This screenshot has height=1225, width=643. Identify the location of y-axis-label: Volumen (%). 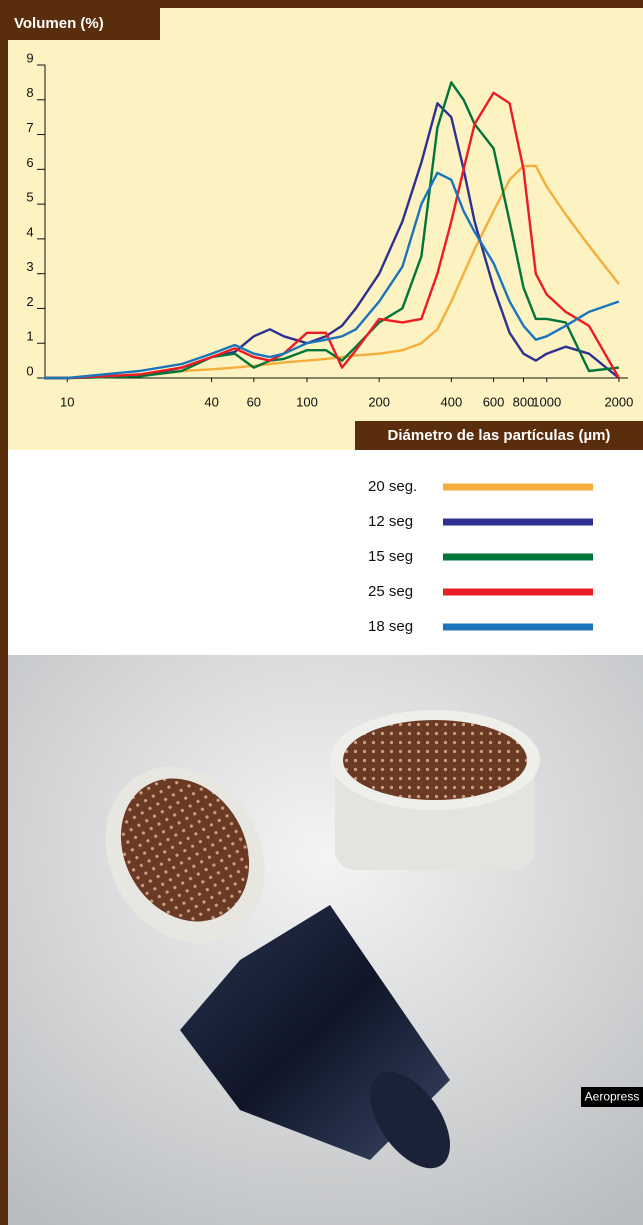
(59, 23).